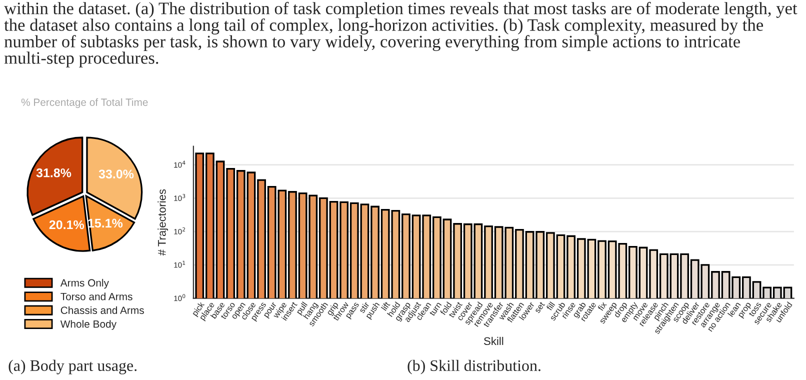  Describe the element at coordinates (116, 174) in the screenshot. I see `data-label: 33.0%` at that location.